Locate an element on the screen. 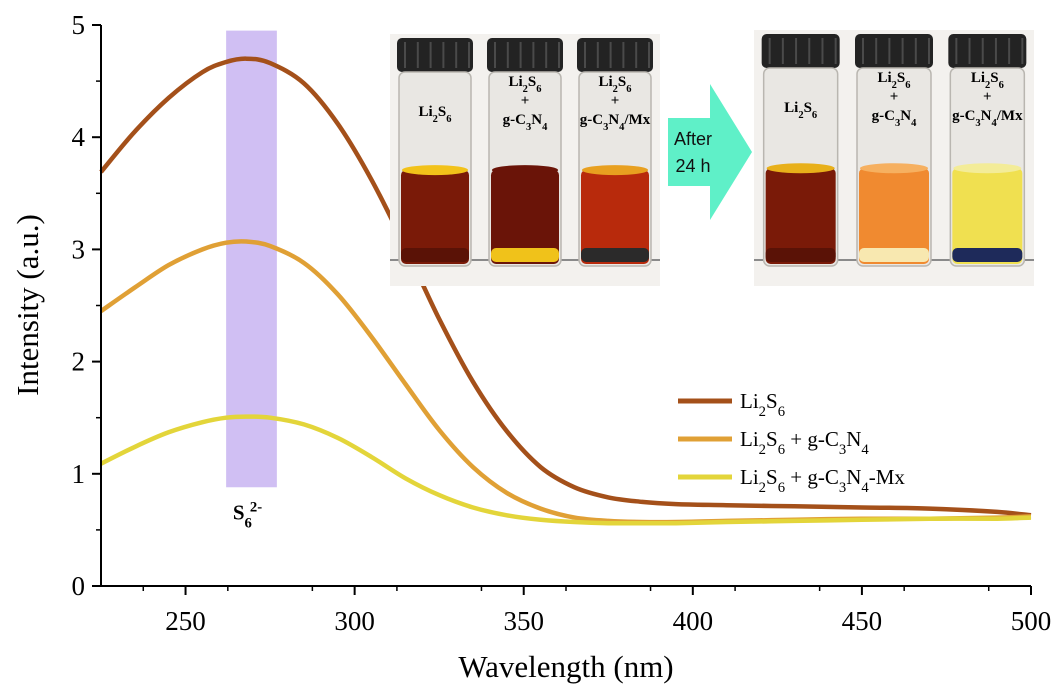 Image resolution: width=1059 pixels, height=689 pixels. y-tick-label: 1 is located at coordinates (79, 474).